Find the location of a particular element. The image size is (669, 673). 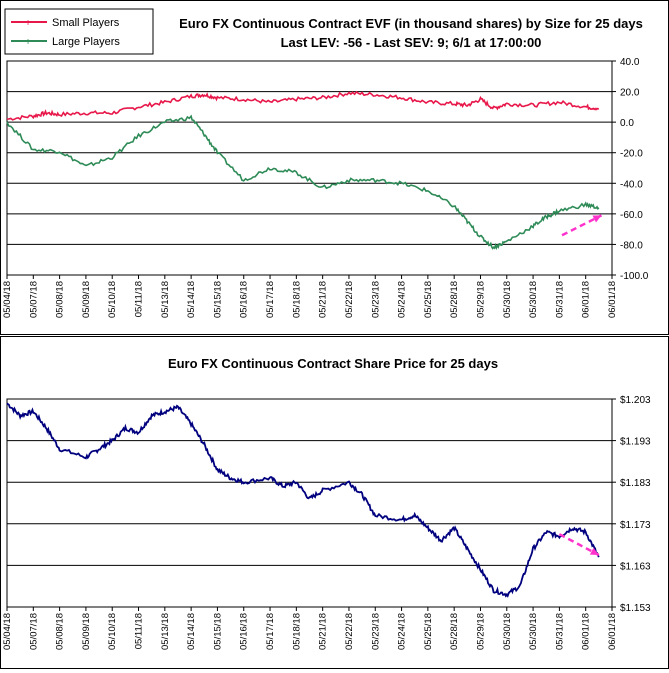

y-tick-label: -80.0 is located at coordinates (631, 245).